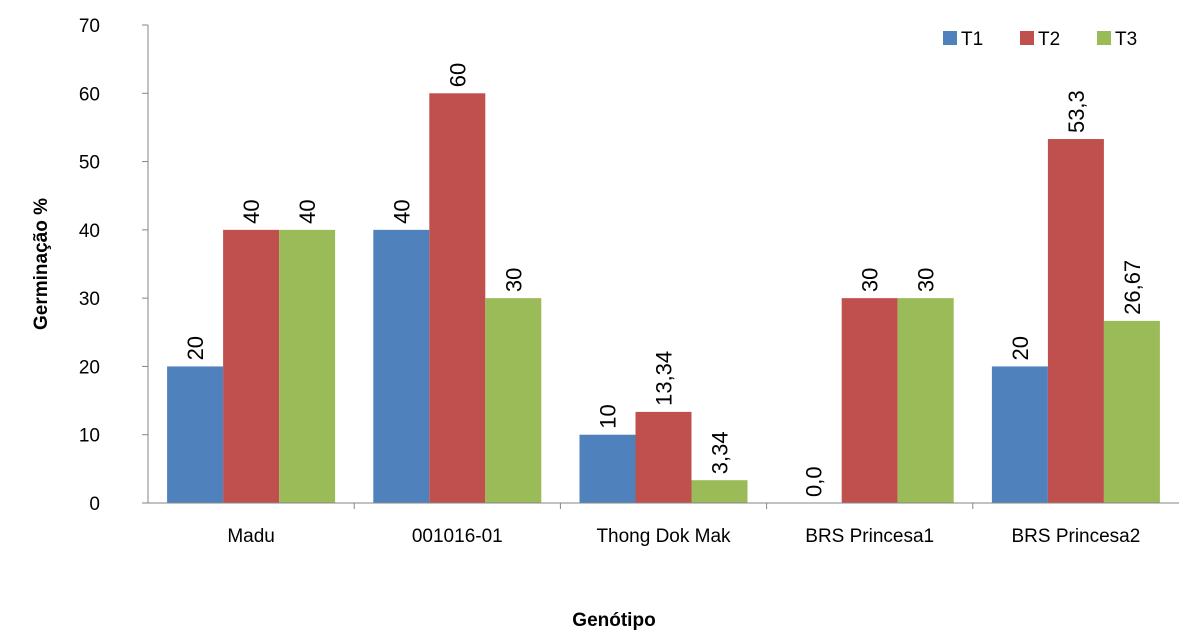 The height and width of the screenshot is (636, 1183). What do you see at coordinates (613, 620) in the screenshot?
I see `x-axis-title: Genótipo` at bounding box center [613, 620].